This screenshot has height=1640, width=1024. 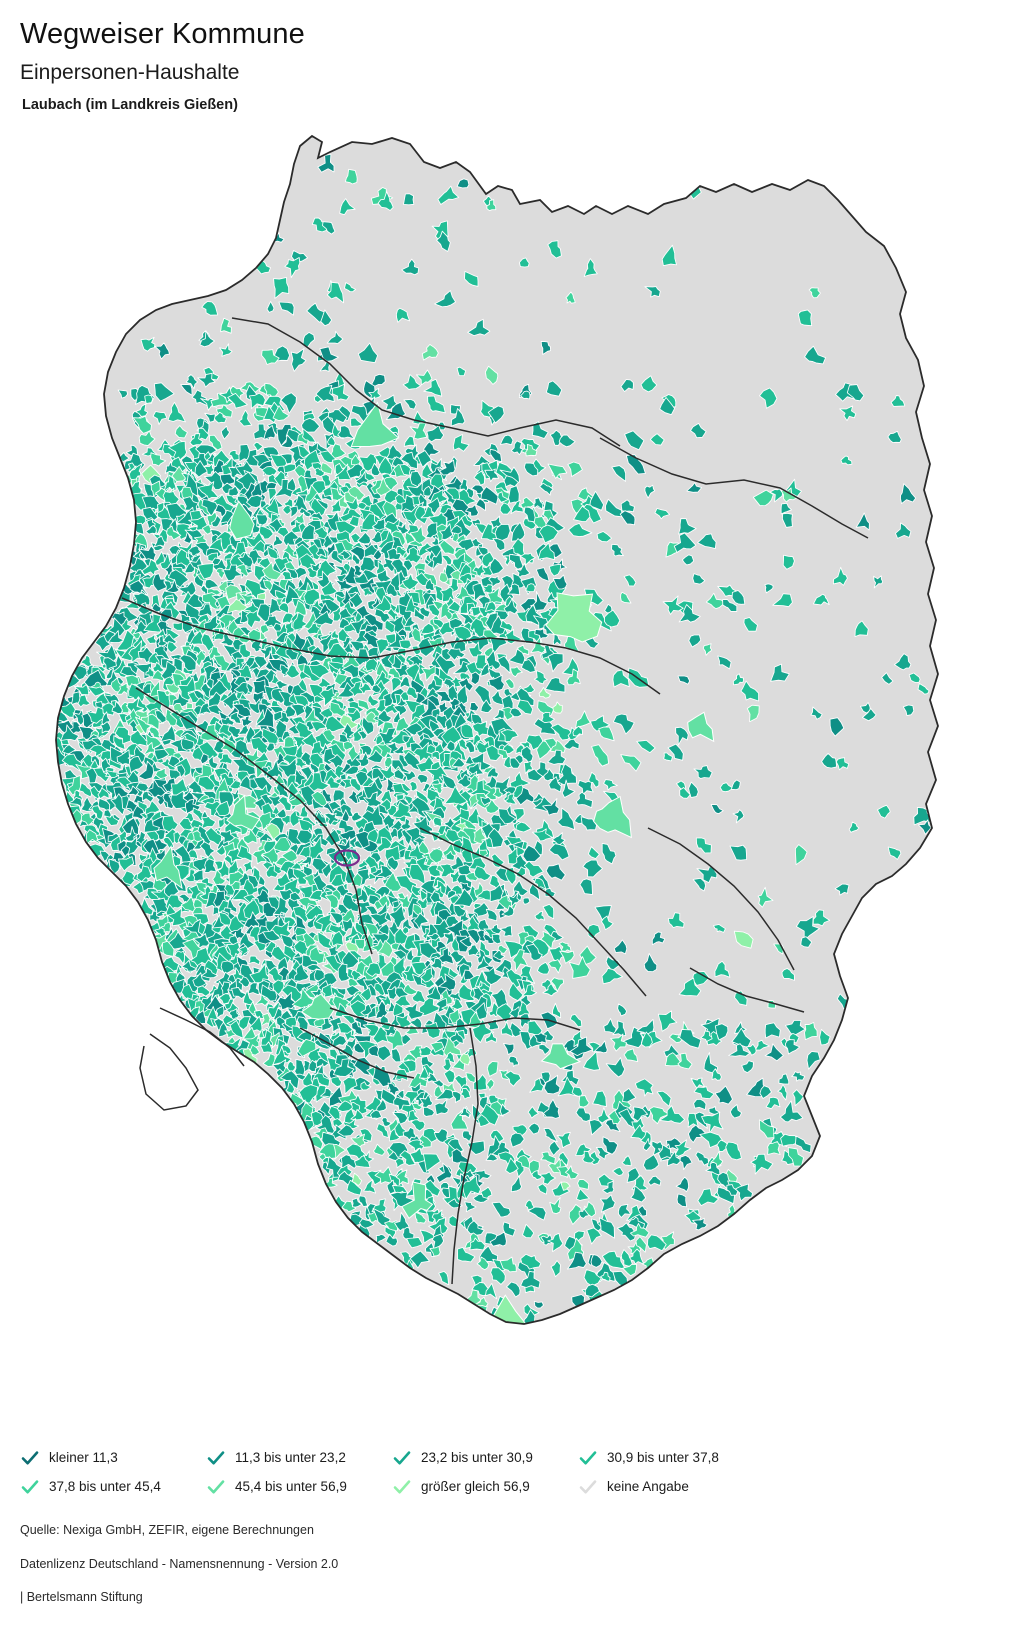 I want to click on legend-item-4: 37,8 bis unter 45,4, so click(x=113, y=1487).